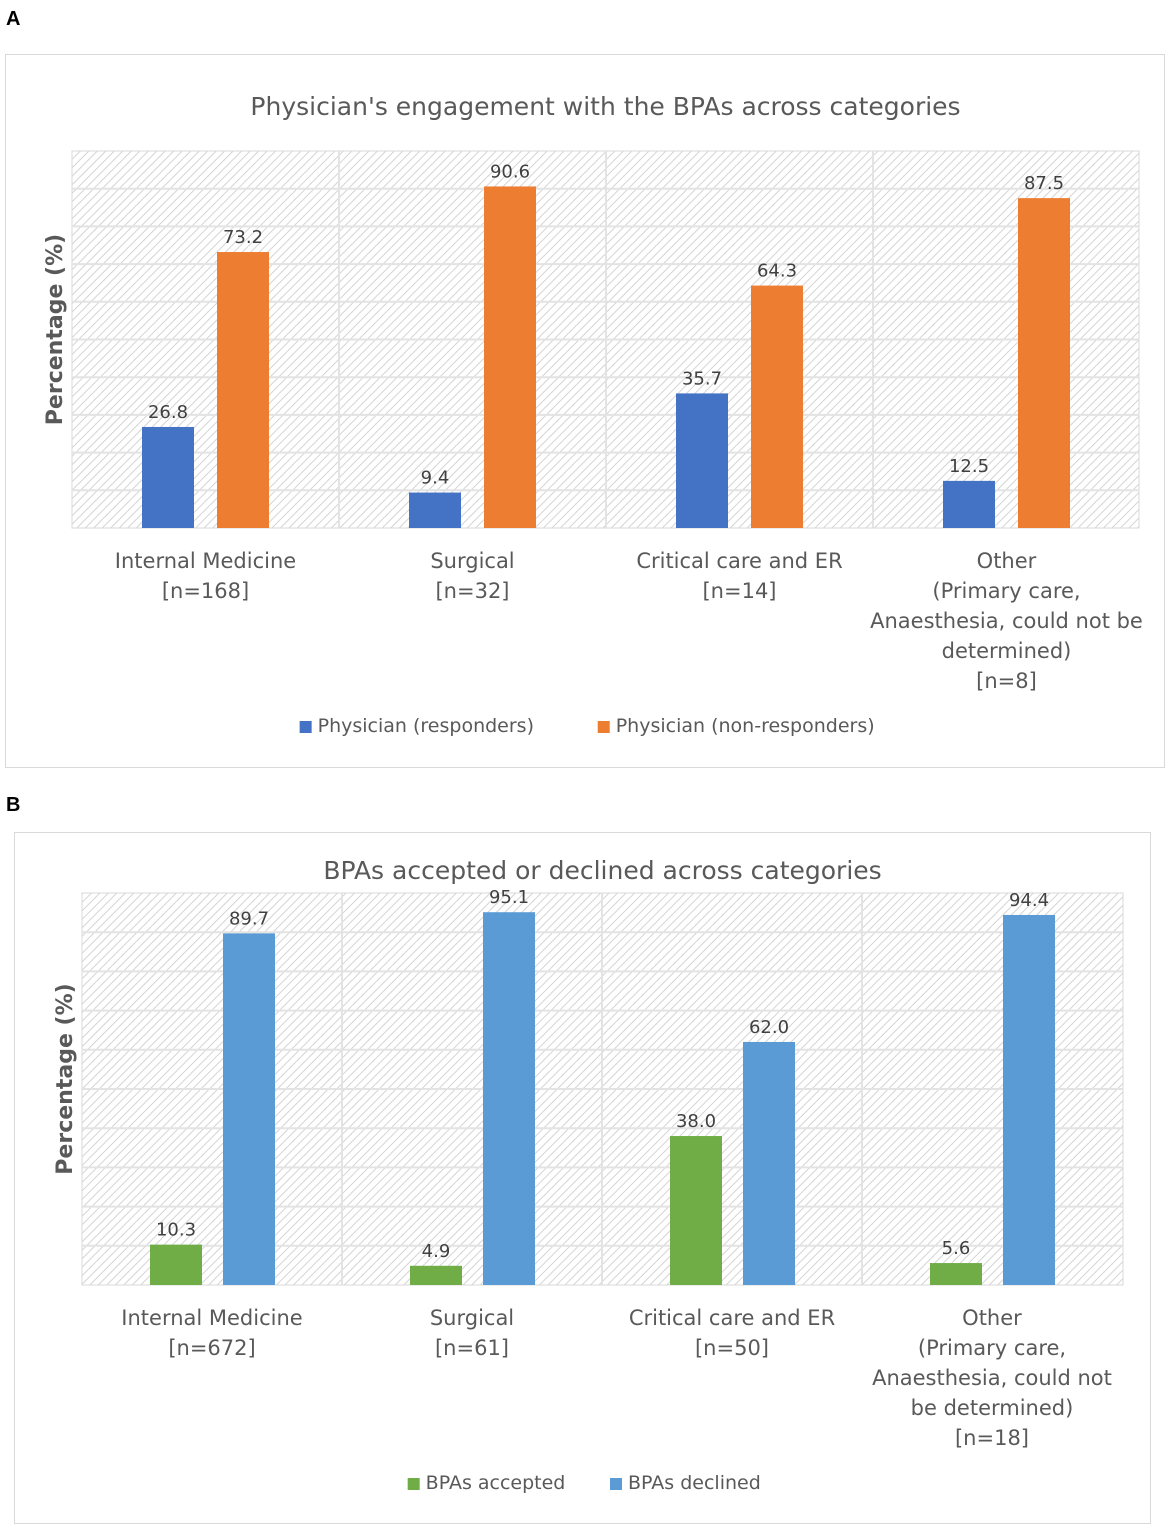 The image size is (1170, 1530). What do you see at coordinates (13, 19) in the screenshot?
I see `panel-label-a: A` at bounding box center [13, 19].